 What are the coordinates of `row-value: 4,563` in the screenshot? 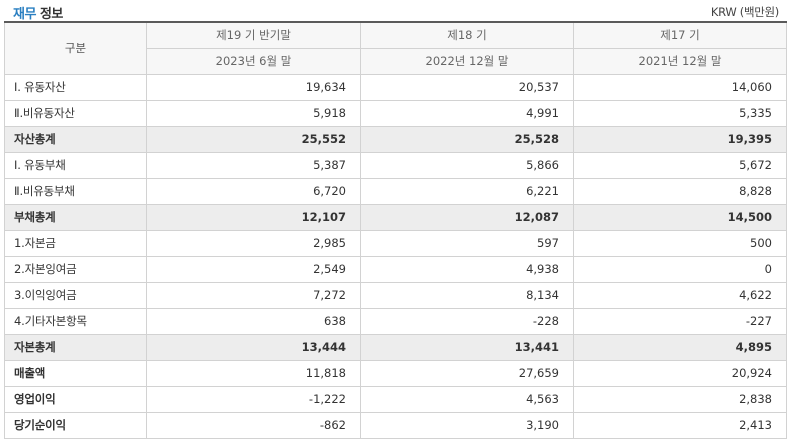 It's located at (467, 399).